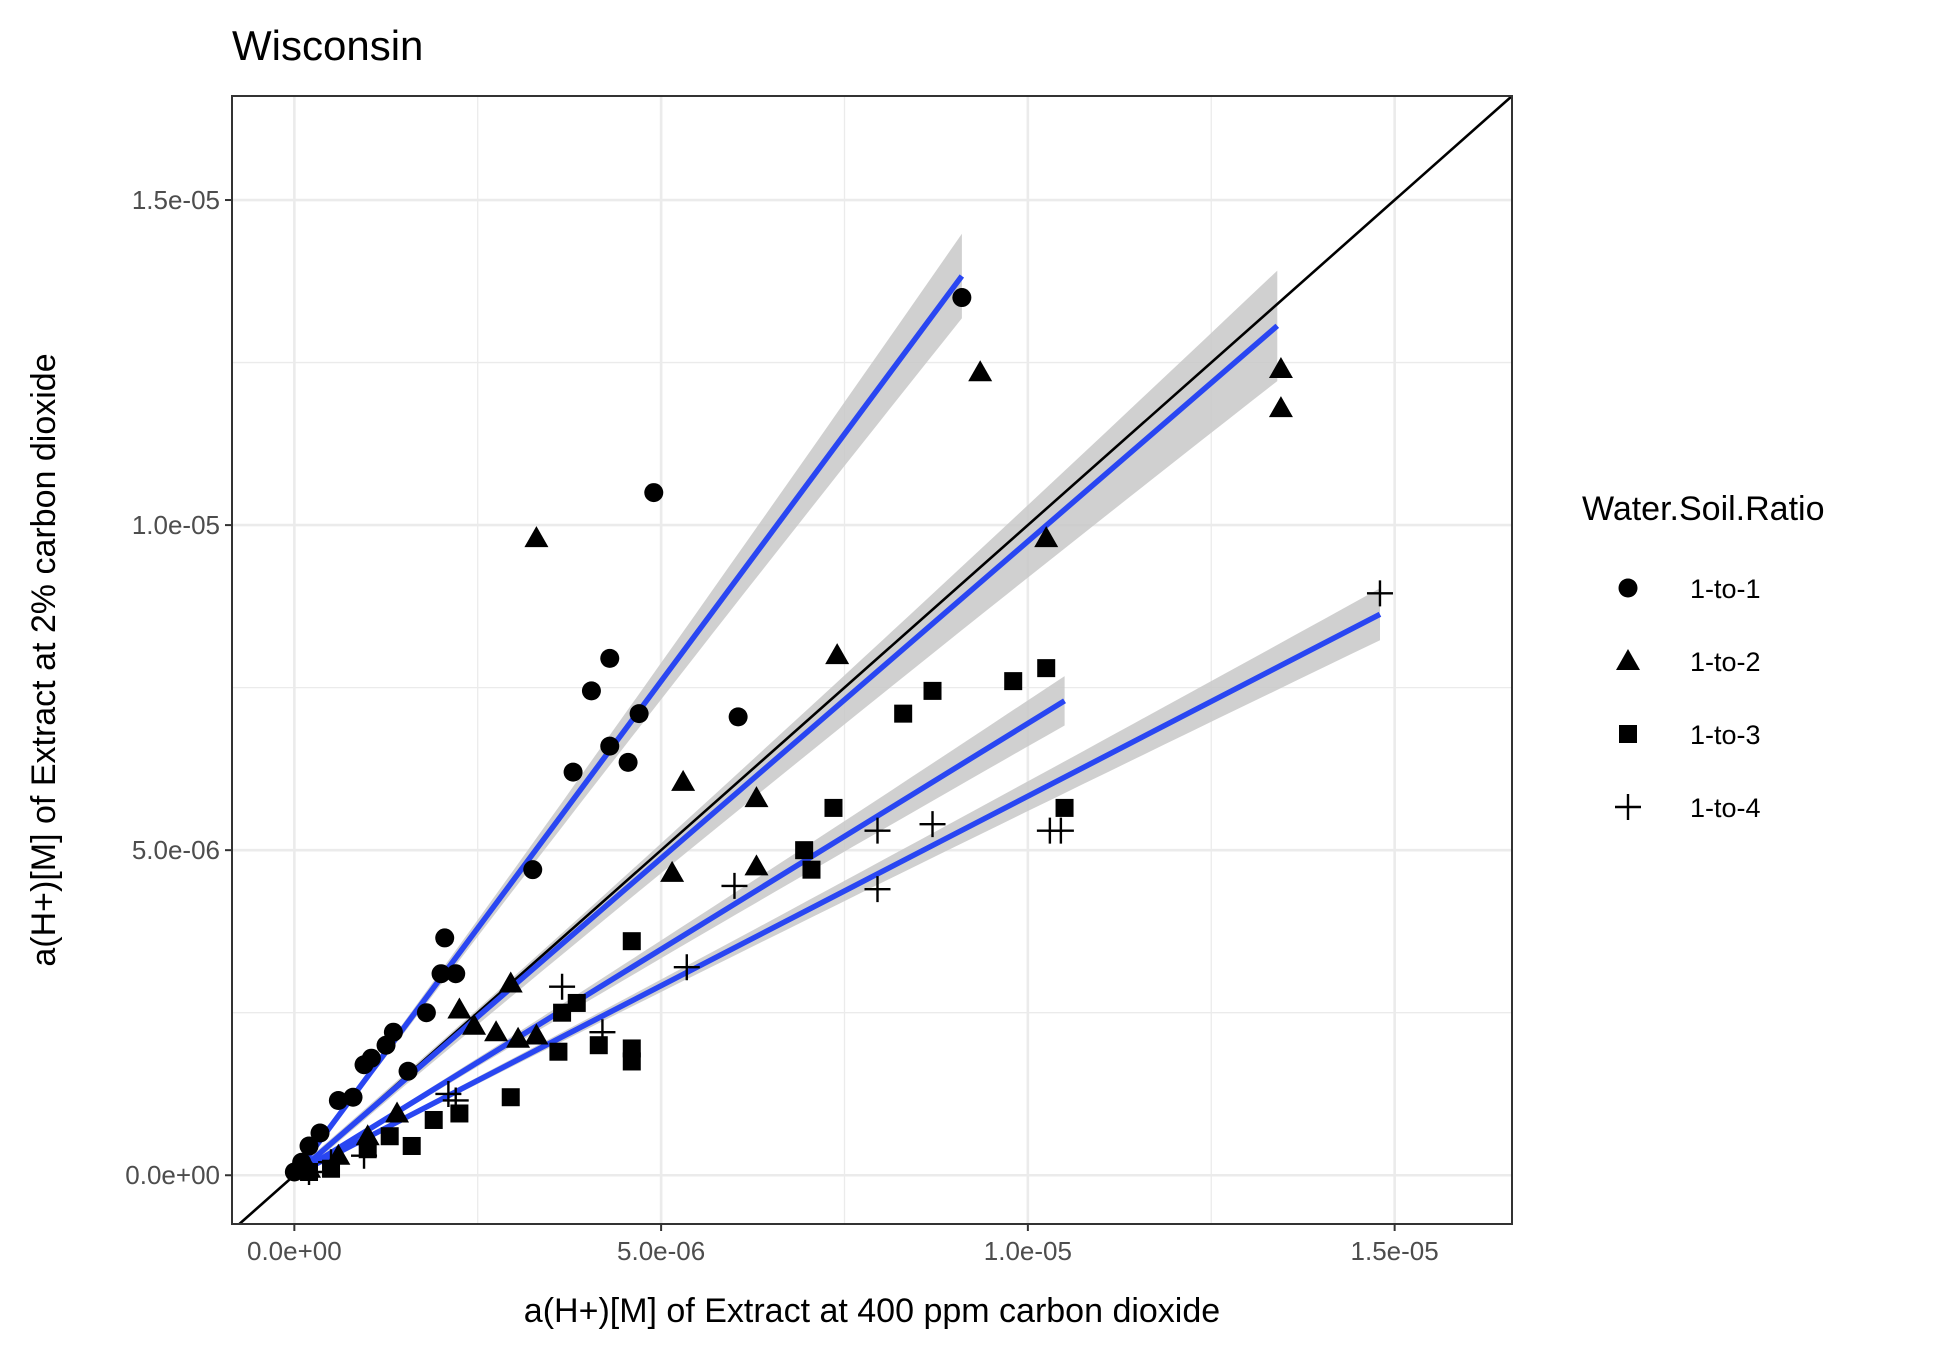  I want to click on y-tick-label: 1.0e-05, so click(176, 525).